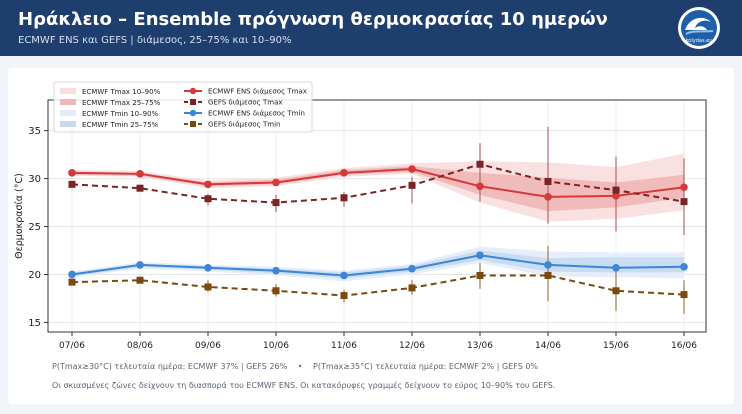 This screenshot has height=414, width=742. I want to click on y-tick-label: 15, so click(34, 323).